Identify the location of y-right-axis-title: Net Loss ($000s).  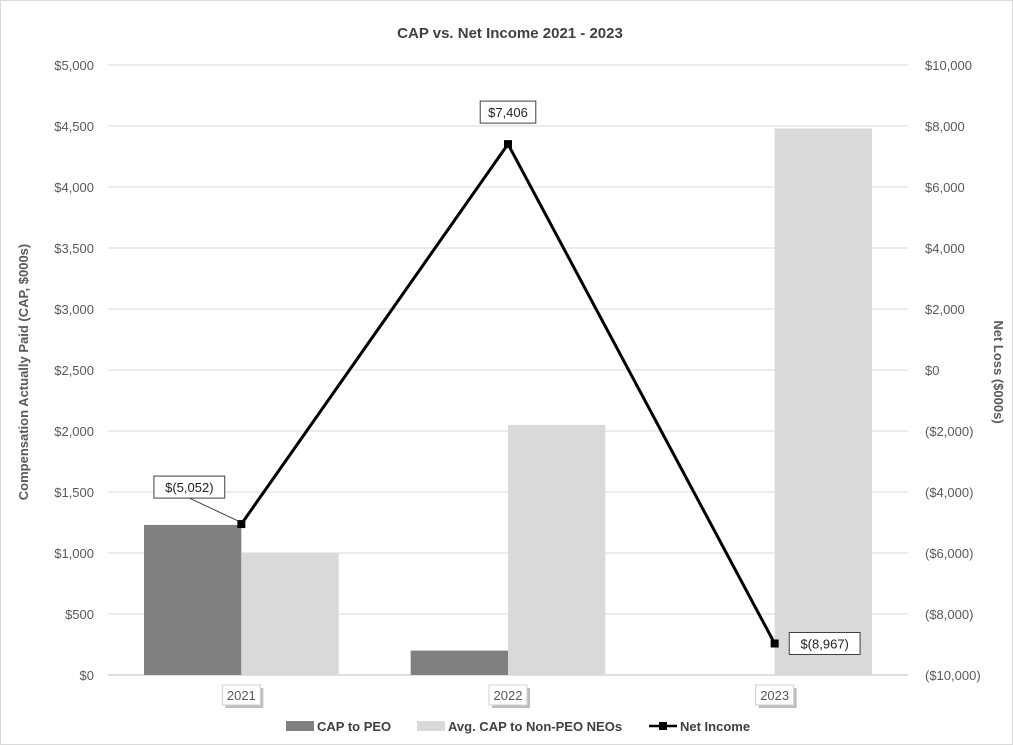
(998, 371).